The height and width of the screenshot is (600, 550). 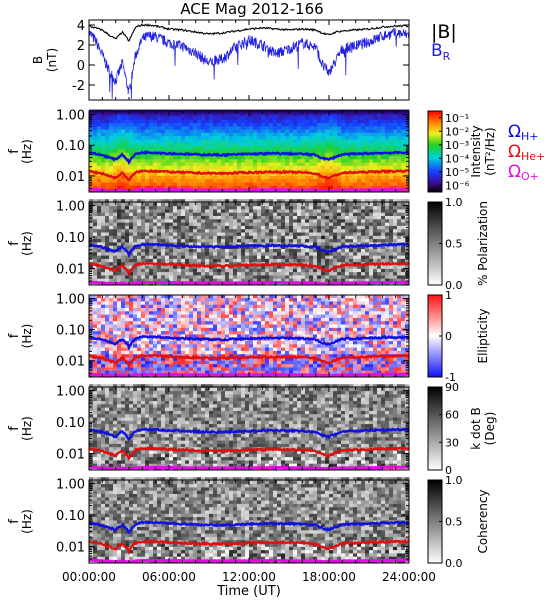 I want to click on legend-omega-he-sub: He+, so click(x=533, y=156).